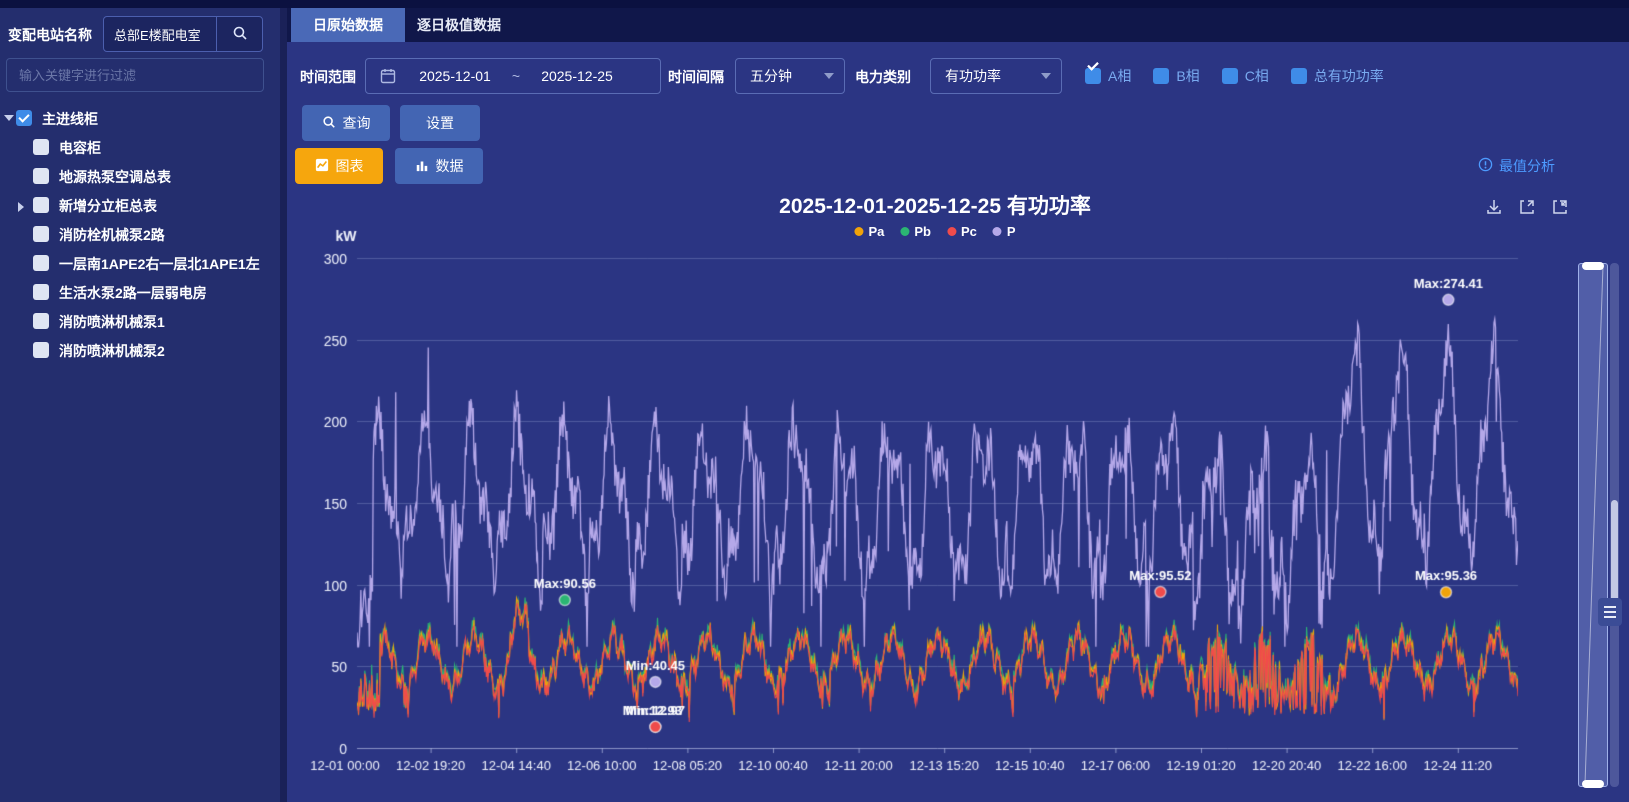 Image resolution: width=1629 pixels, height=802 pixels. What do you see at coordinates (814, 4) in the screenshot?
I see `top-strip` at bounding box center [814, 4].